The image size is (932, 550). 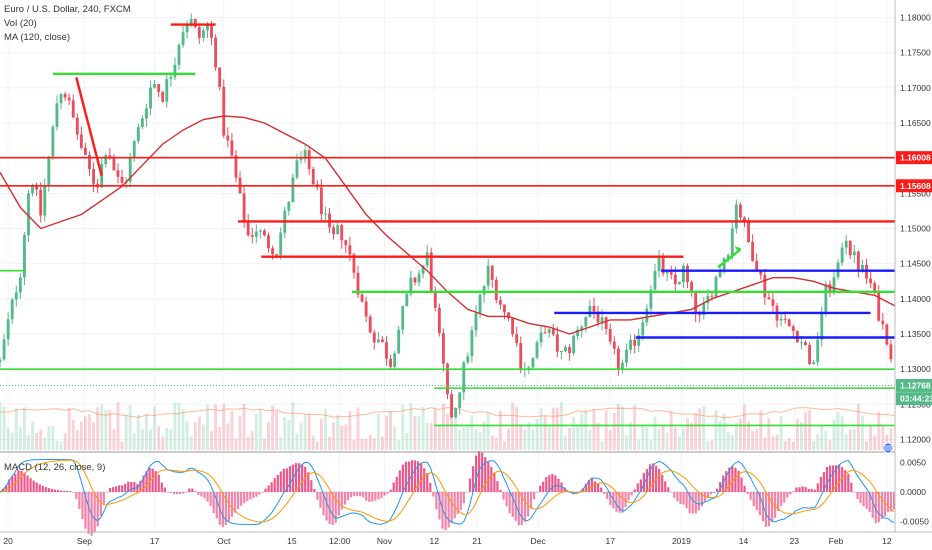 What do you see at coordinates (914, 491) in the screenshot?
I see `macd-axis: 0.0050 0.0000 -0.0050` at bounding box center [914, 491].